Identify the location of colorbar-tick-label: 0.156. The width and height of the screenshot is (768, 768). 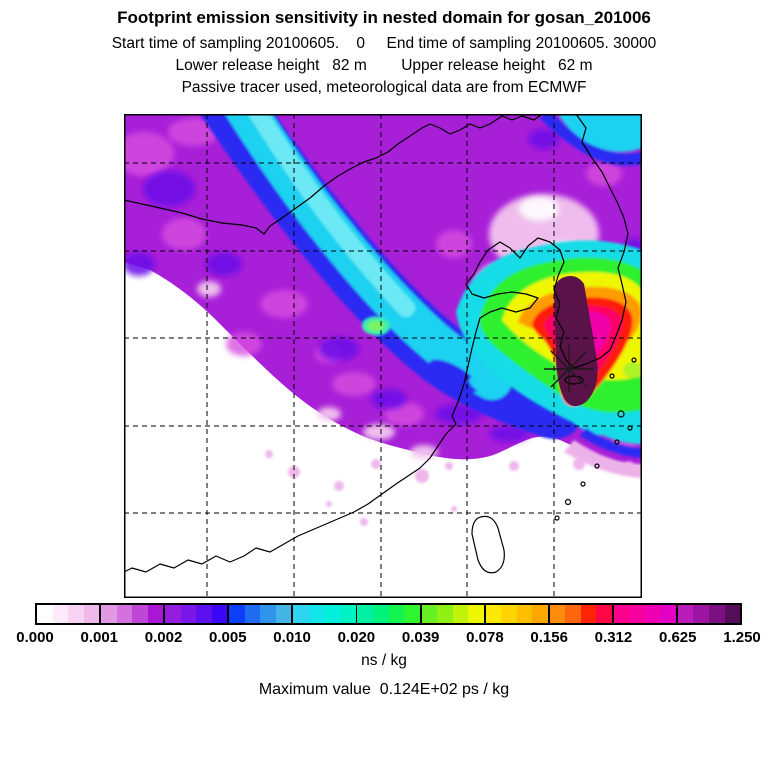
(549, 637).